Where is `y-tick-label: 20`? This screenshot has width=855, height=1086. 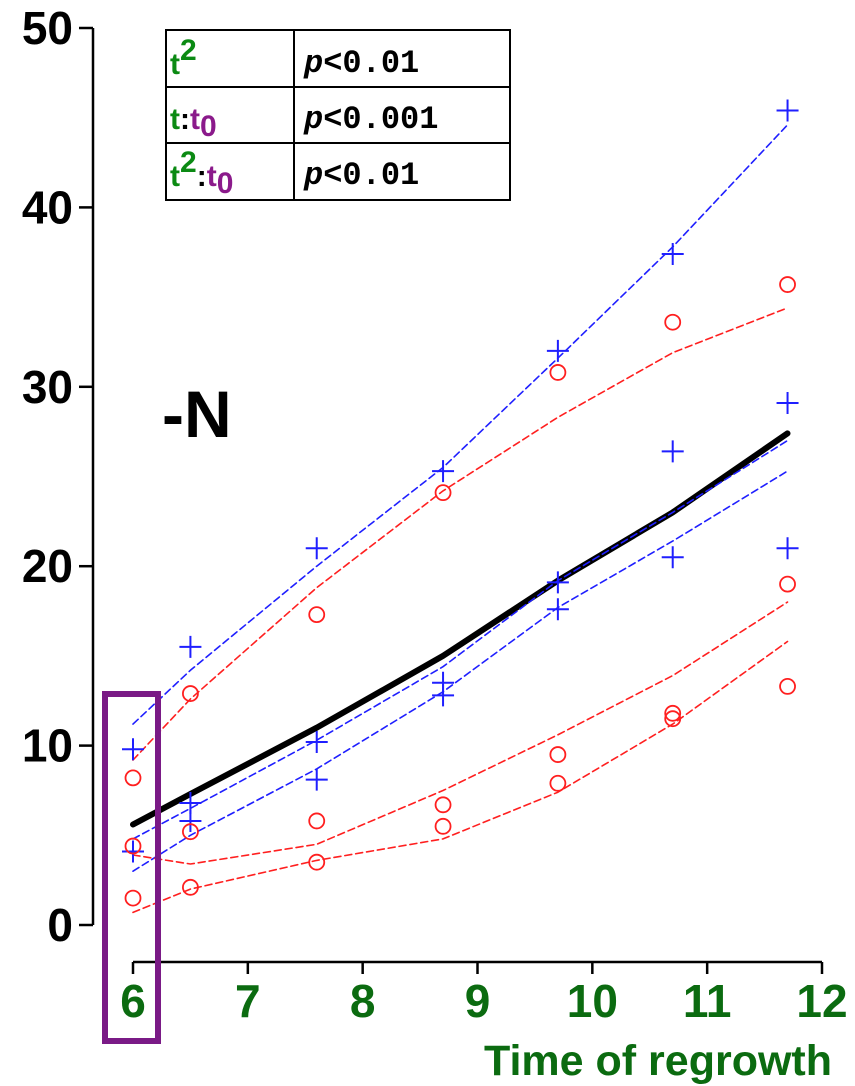
y-tick-label: 20 is located at coordinates (47, 566).